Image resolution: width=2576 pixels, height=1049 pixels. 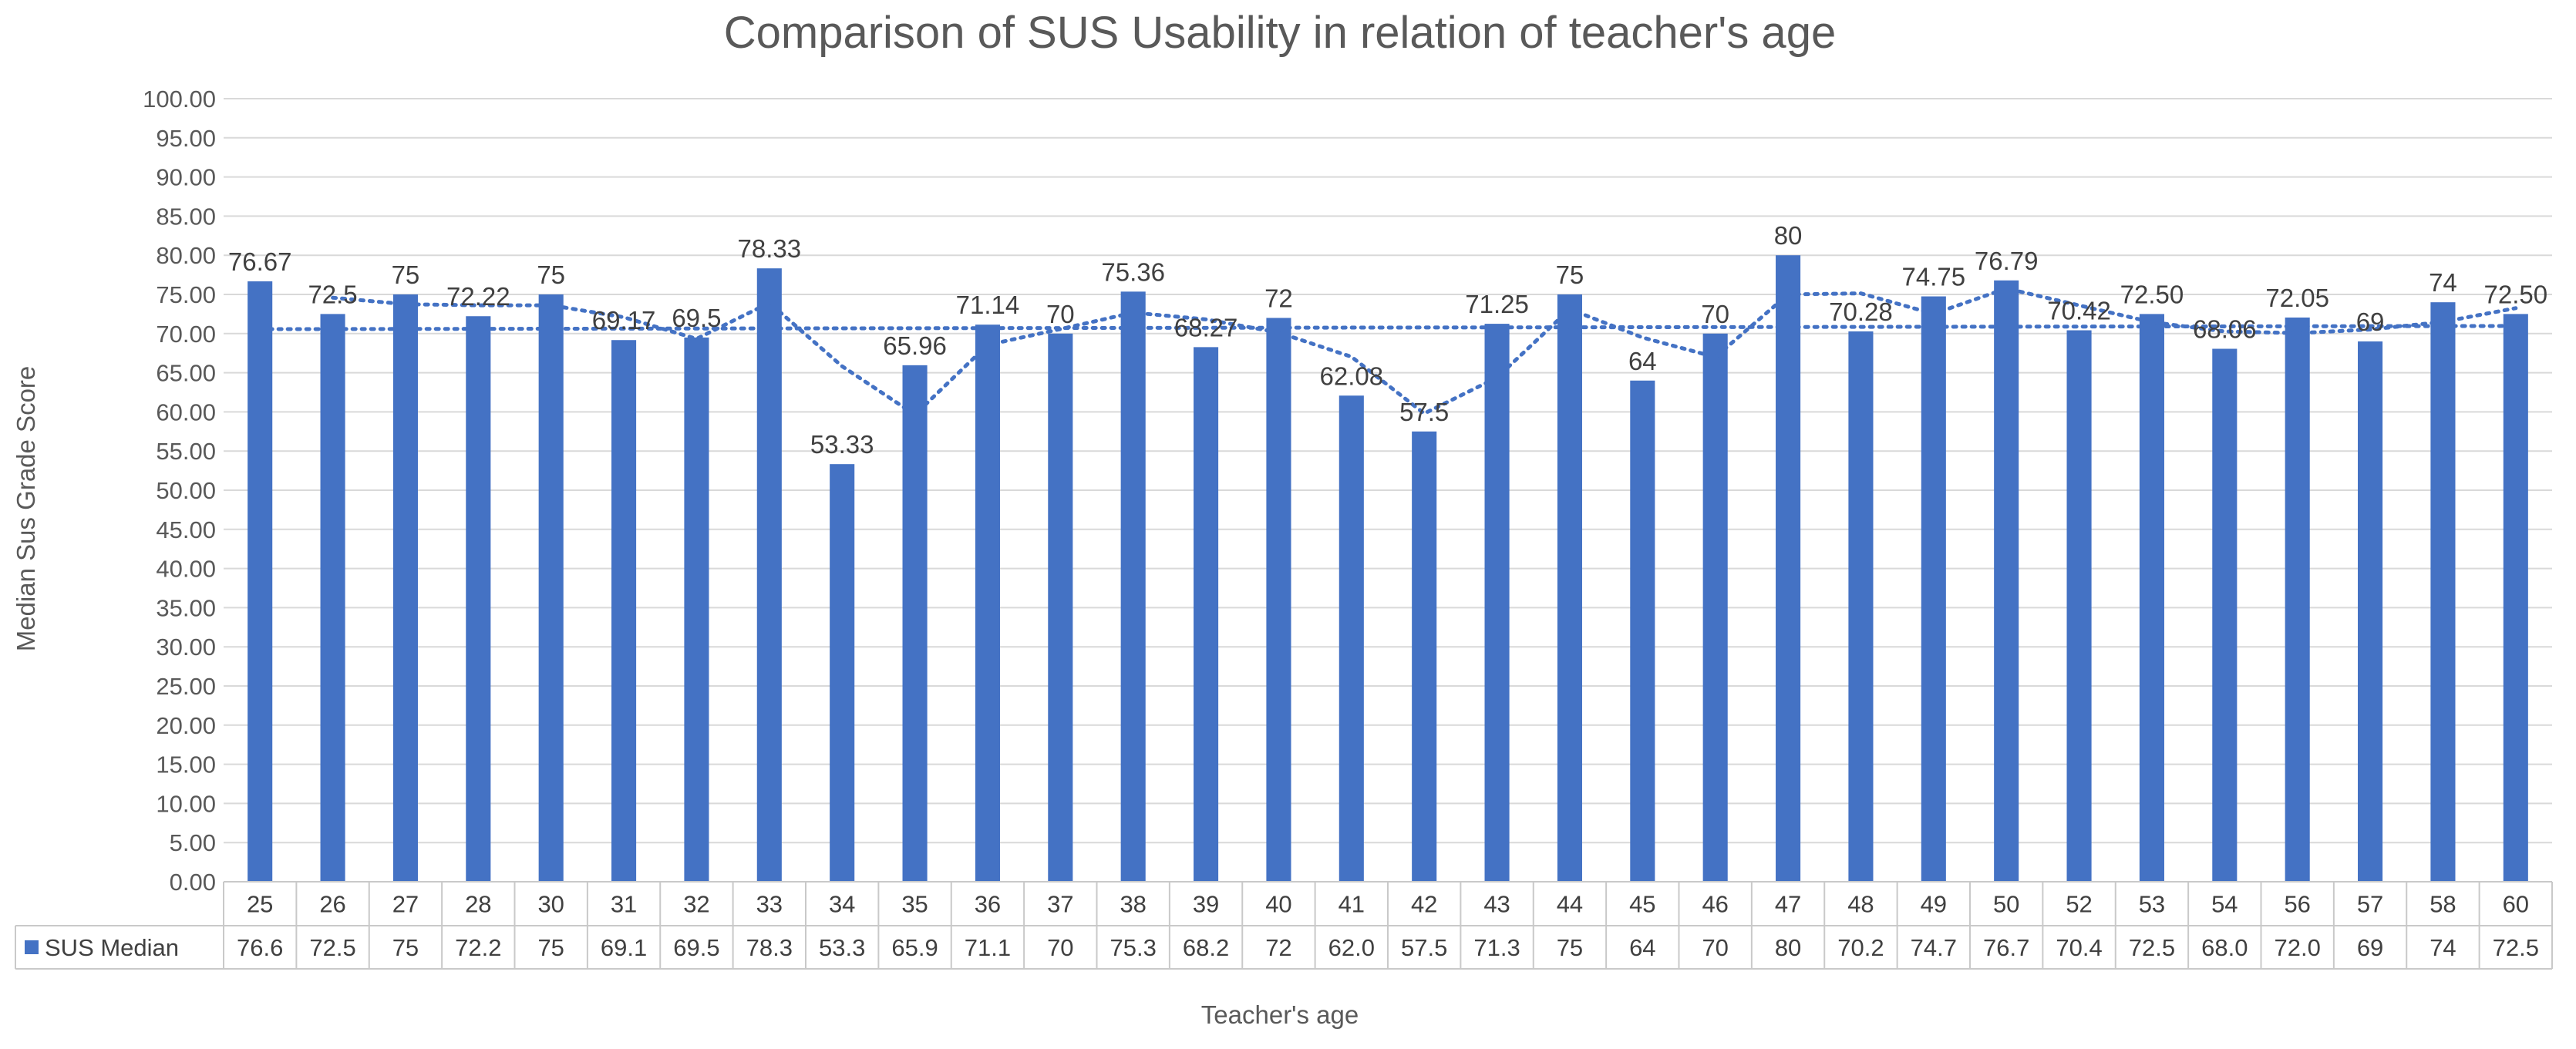 I want to click on x-tick-label: 48, so click(x=1860, y=905).